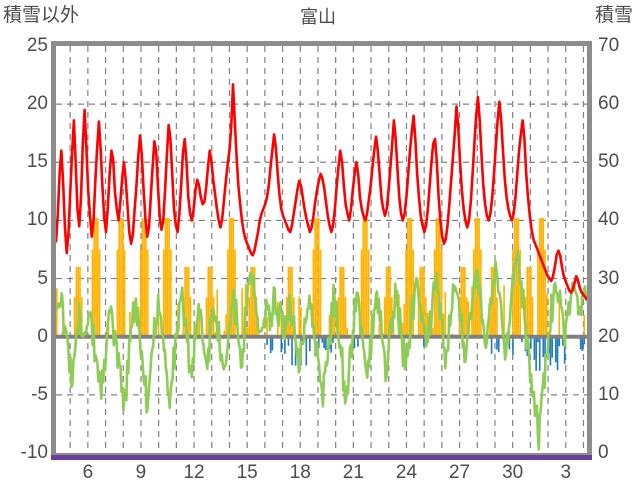 The image size is (636, 501). I want to click on y-right-tick: 40, so click(609, 220).